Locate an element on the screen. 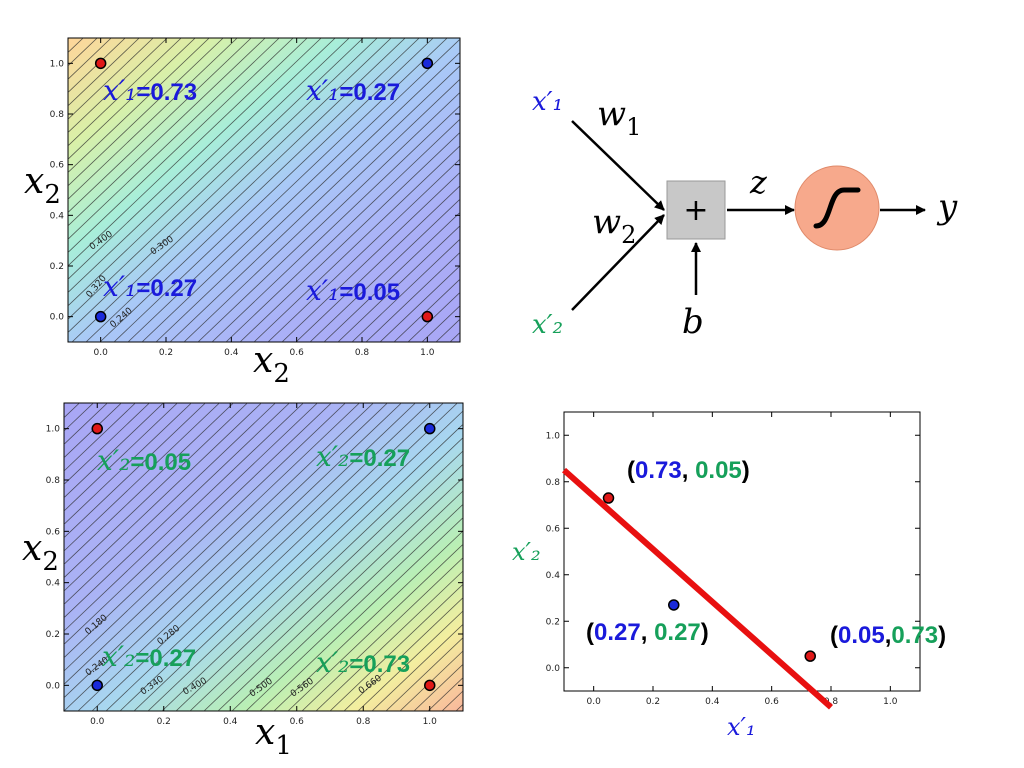  y-tick-label: 0.2 is located at coordinates (53, 635).